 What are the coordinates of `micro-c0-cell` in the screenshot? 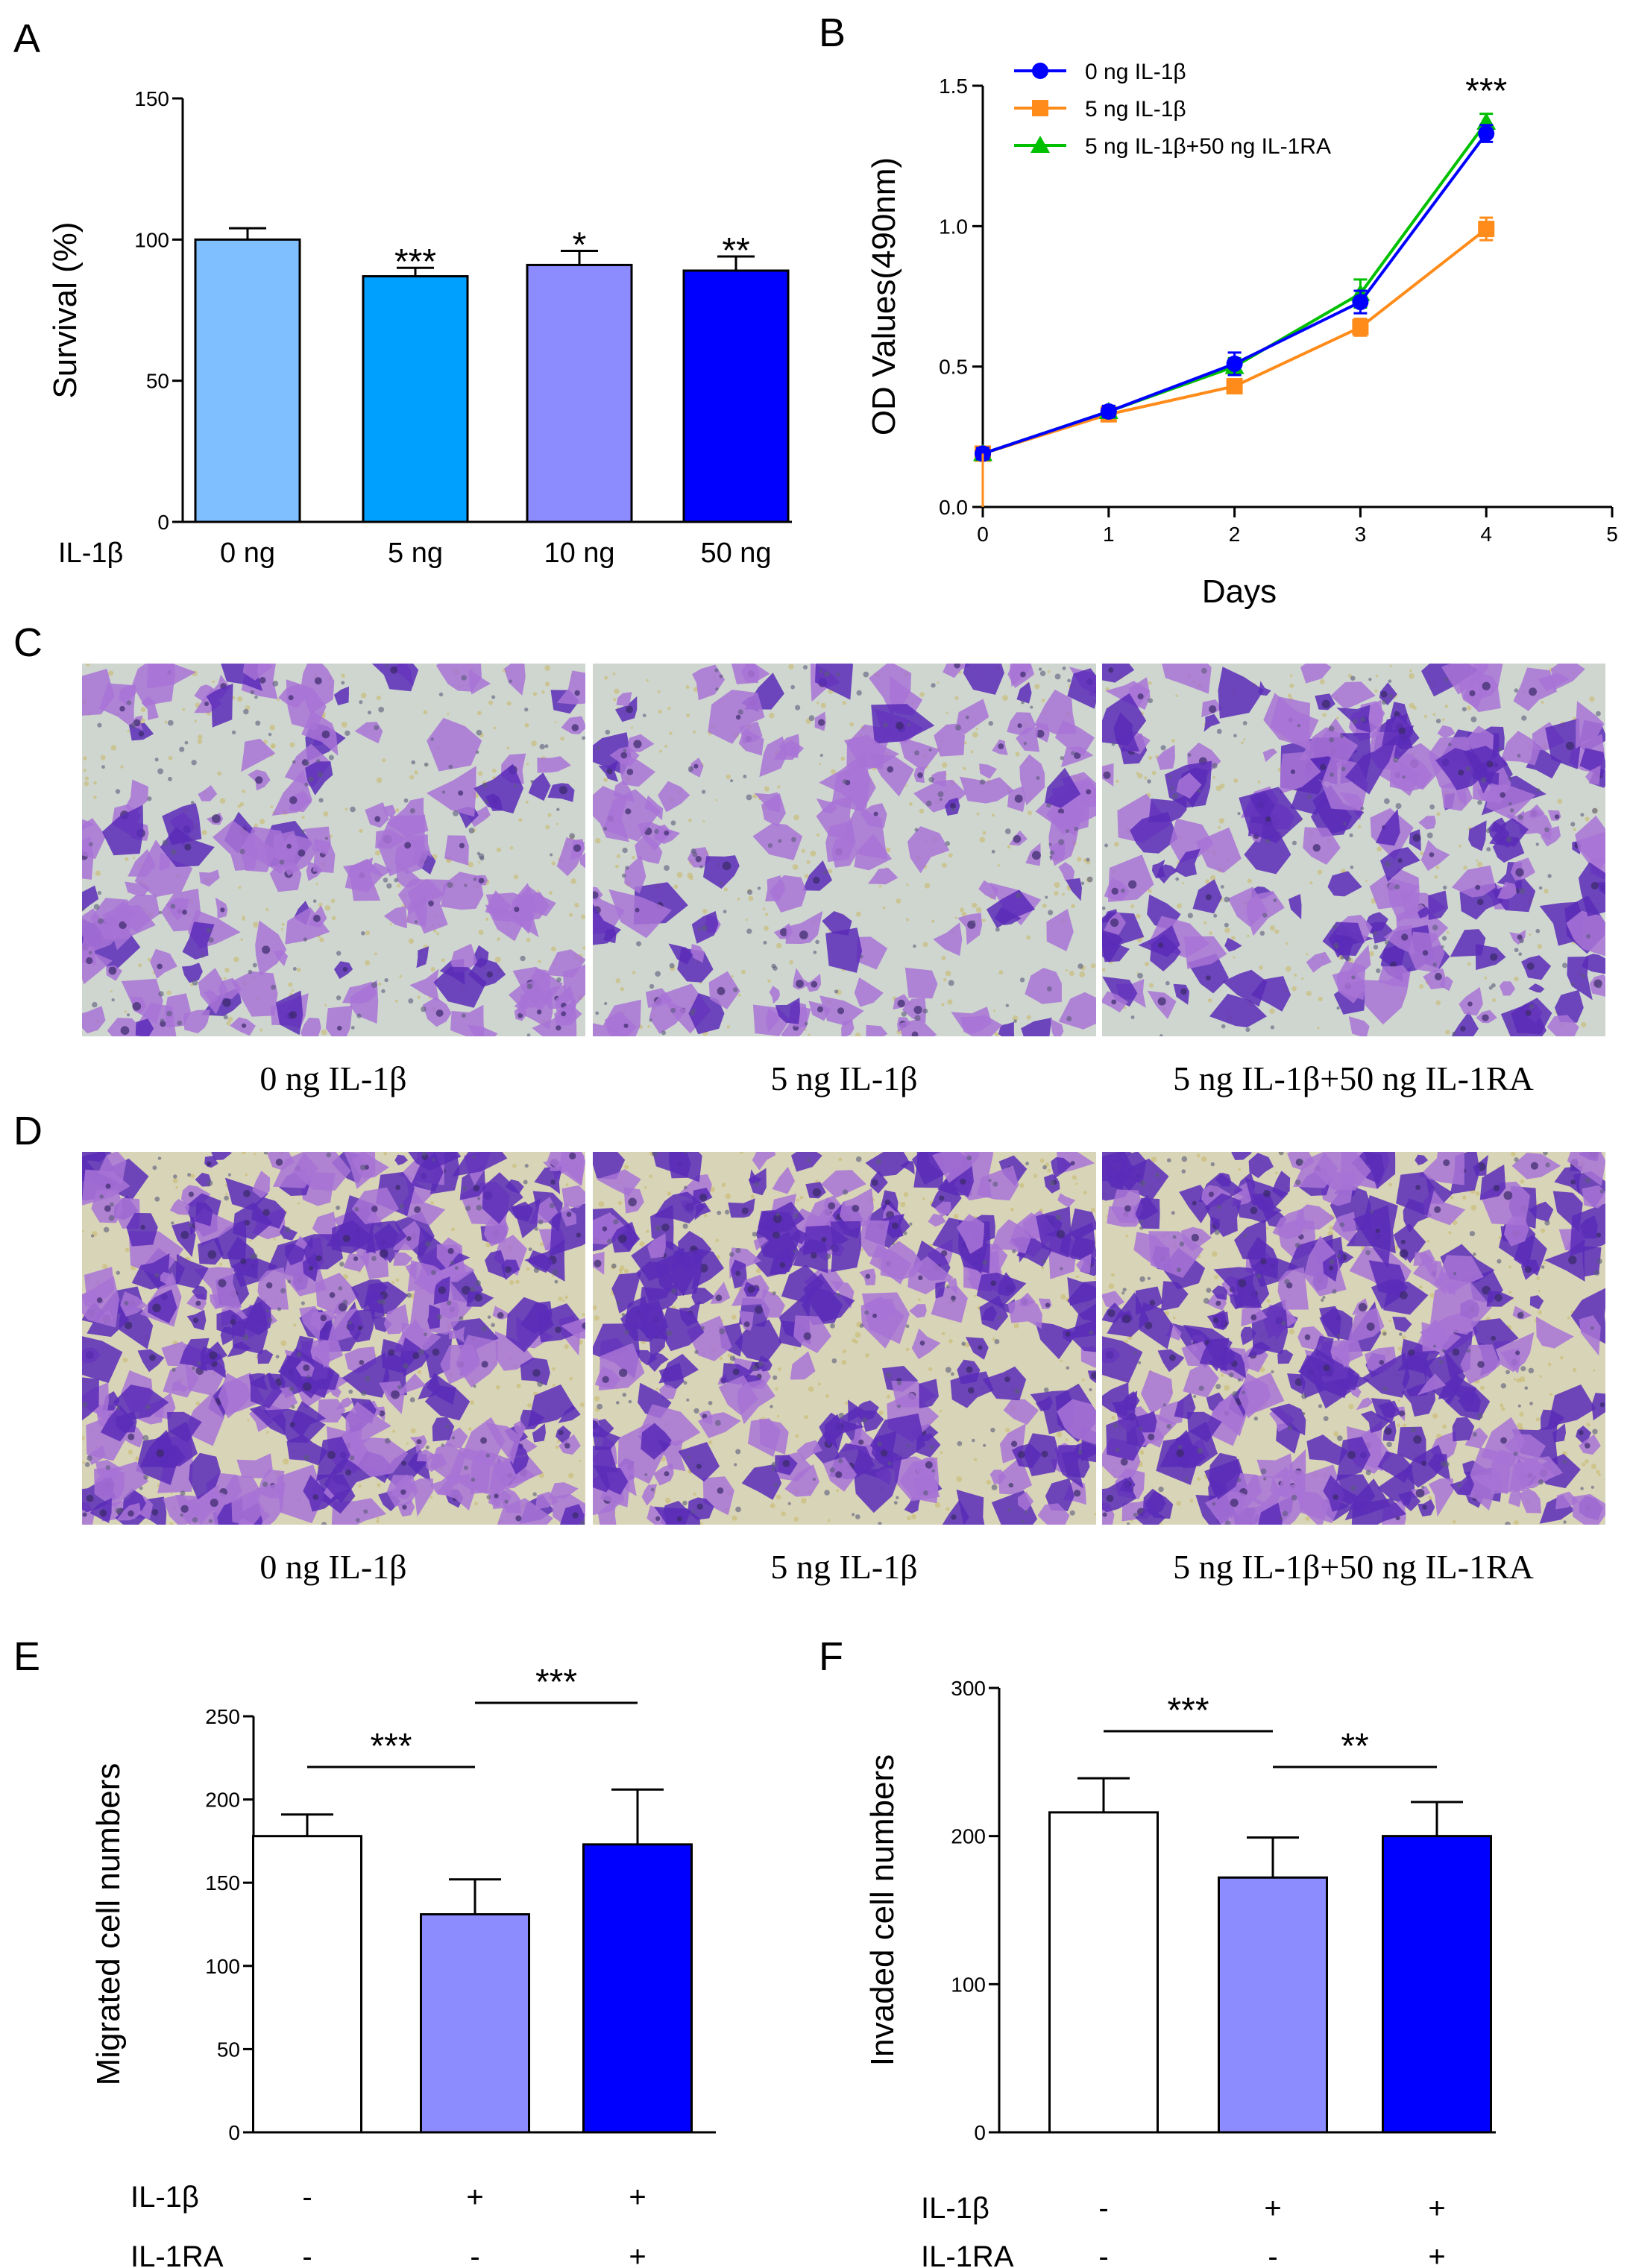 It's located at (281, 958).